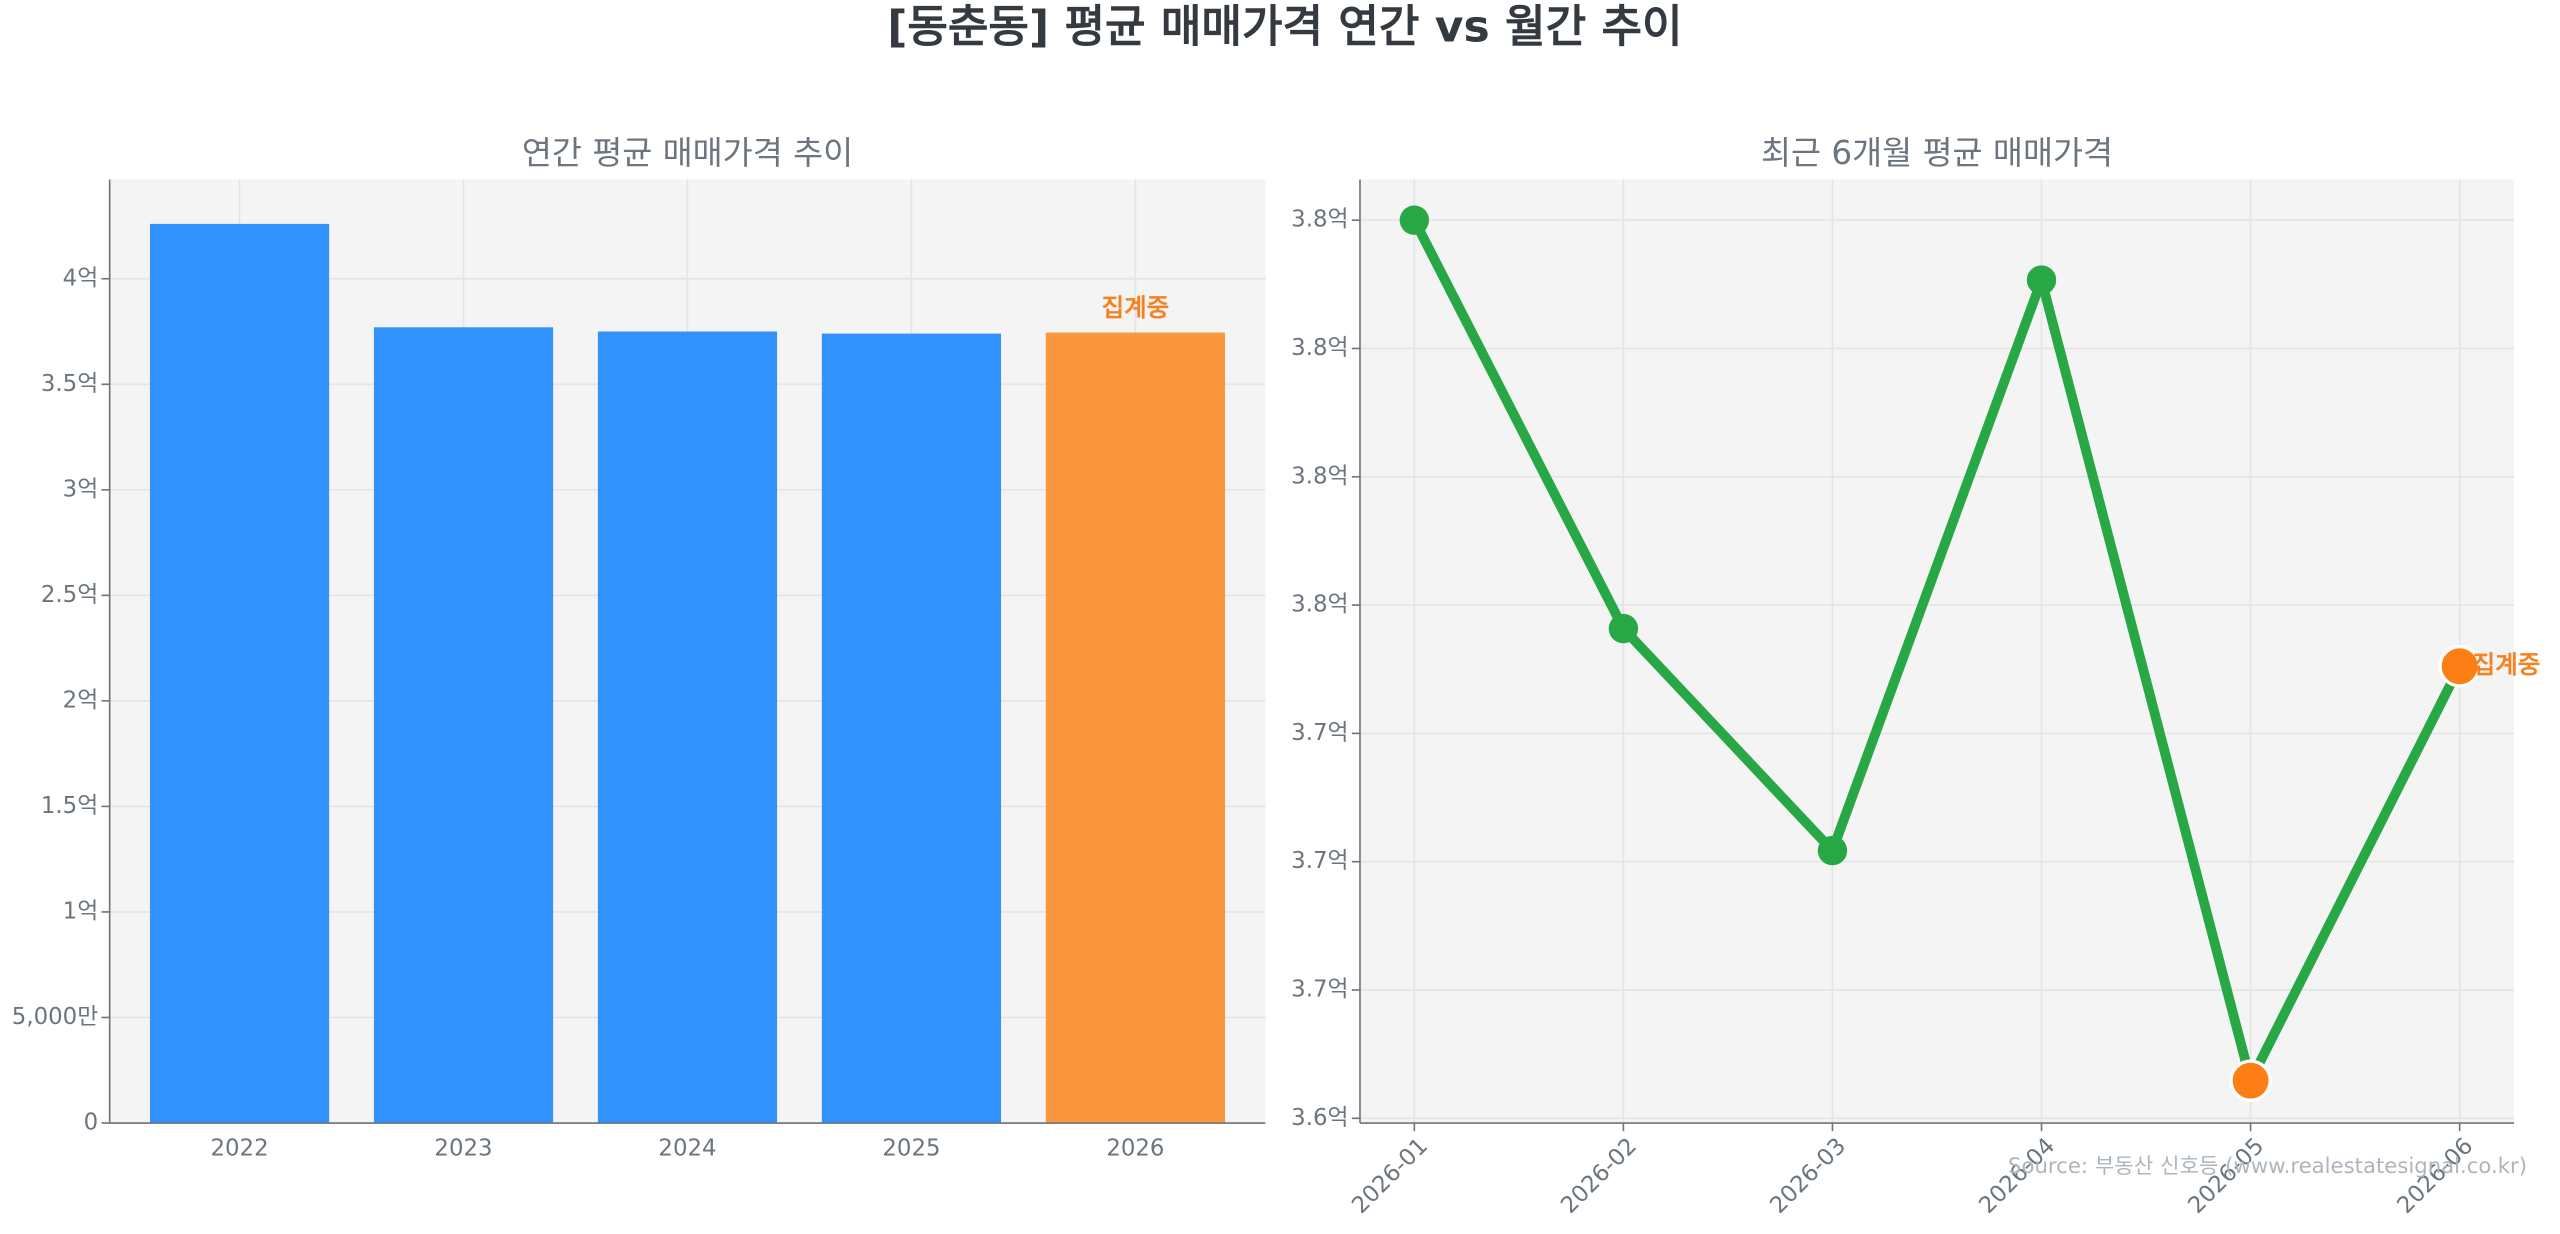 The image size is (2560, 1234). I want to click on x-tick-label: 2023, so click(463, 1149).